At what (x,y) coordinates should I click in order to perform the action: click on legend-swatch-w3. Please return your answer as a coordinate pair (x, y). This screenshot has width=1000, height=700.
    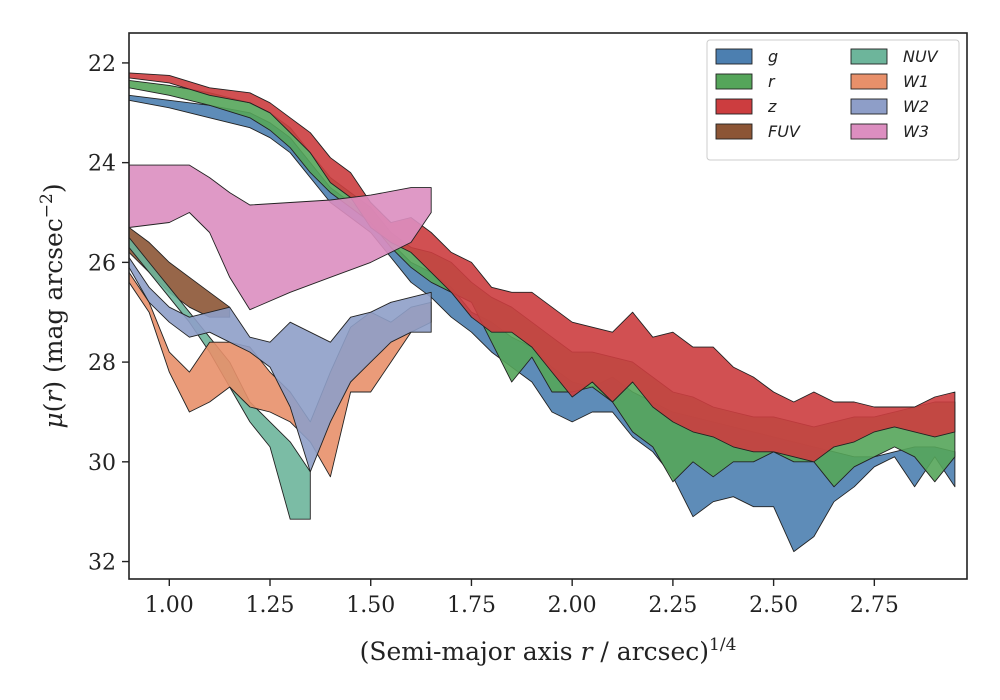
    Looking at the image, I should click on (869, 131).